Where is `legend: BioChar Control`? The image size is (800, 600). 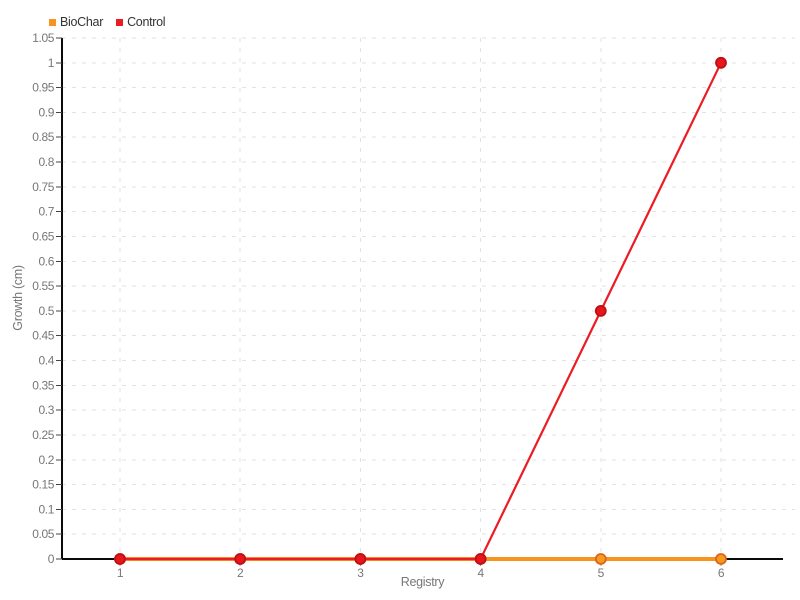
legend: BioChar Control is located at coordinates (107, 22).